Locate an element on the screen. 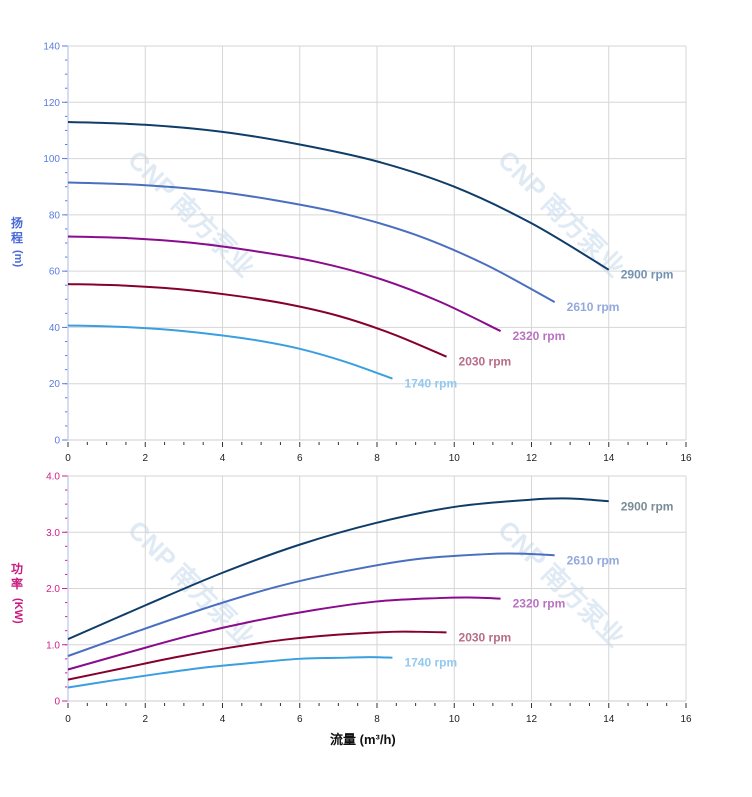  ylabel-part: 率 is located at coordinates (16, 584).